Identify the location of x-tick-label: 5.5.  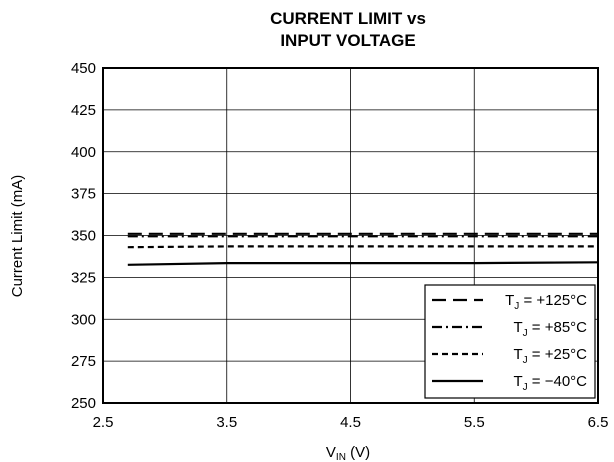
(474, 422).